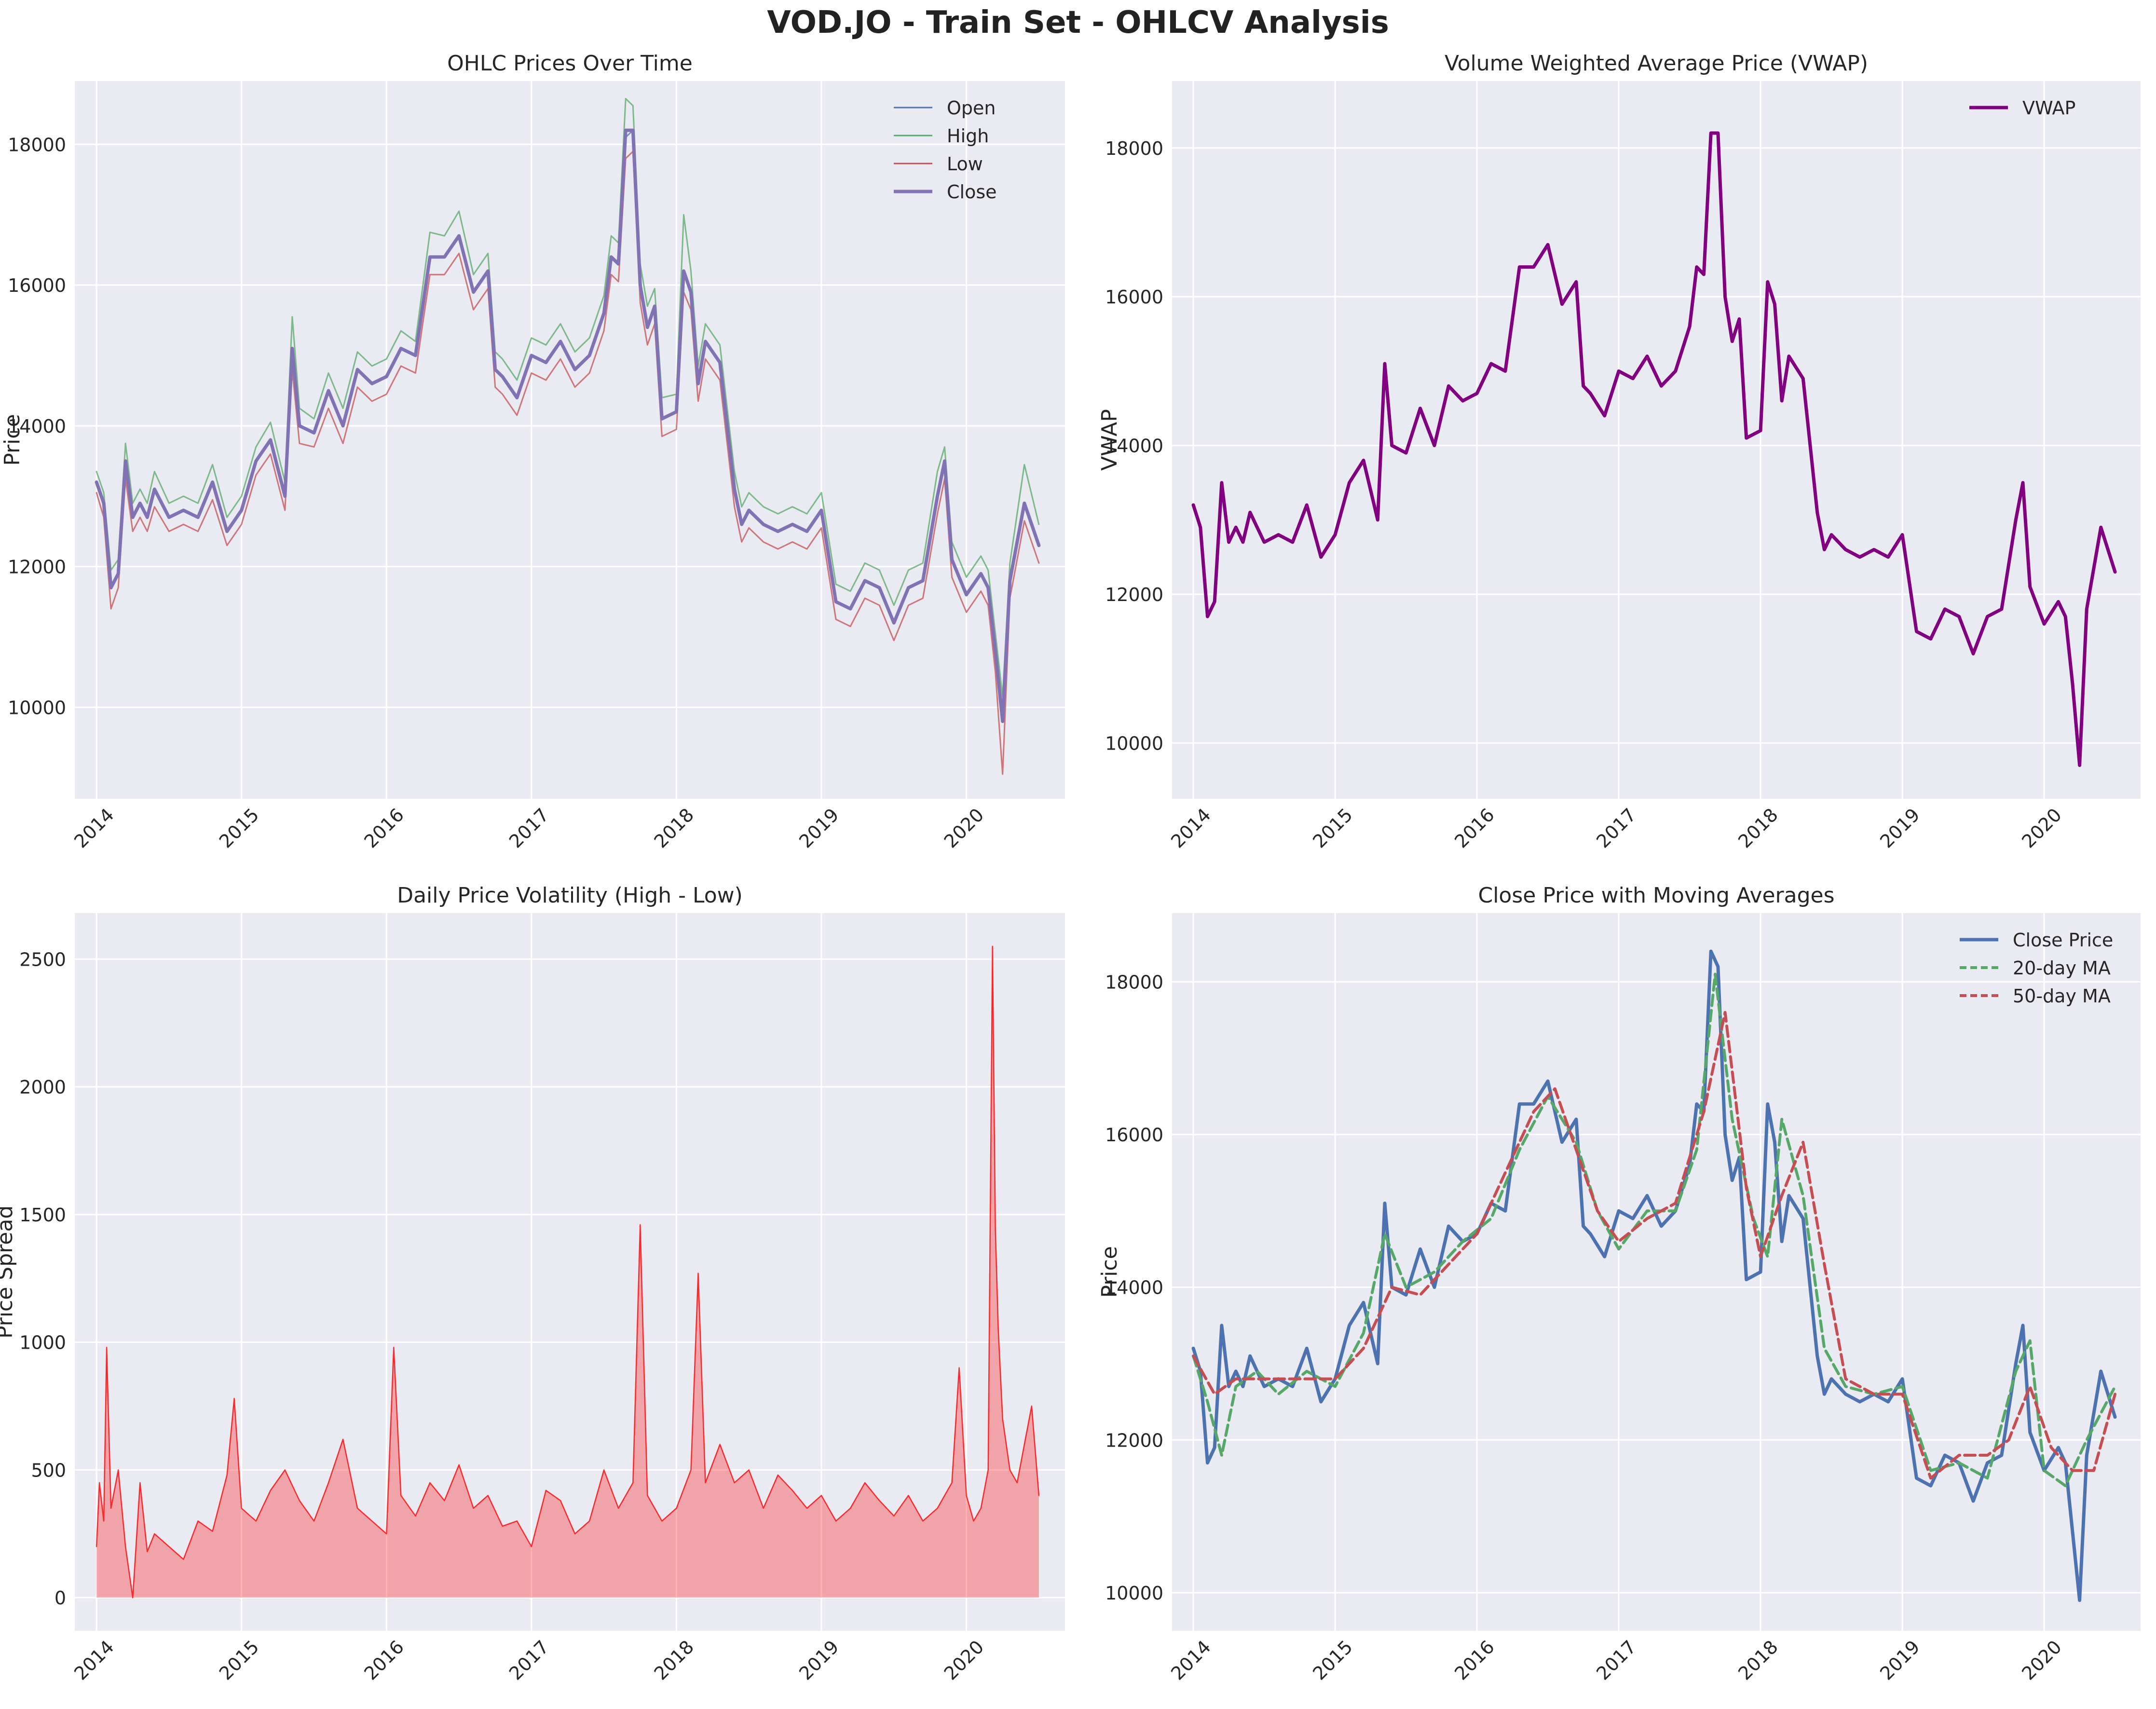  What do you see at coordinates (1656, 63) in the screenshot?
I see `chart-title: Volume Weighted Average Price (VWAP)` at bounding box center [1656, 63].